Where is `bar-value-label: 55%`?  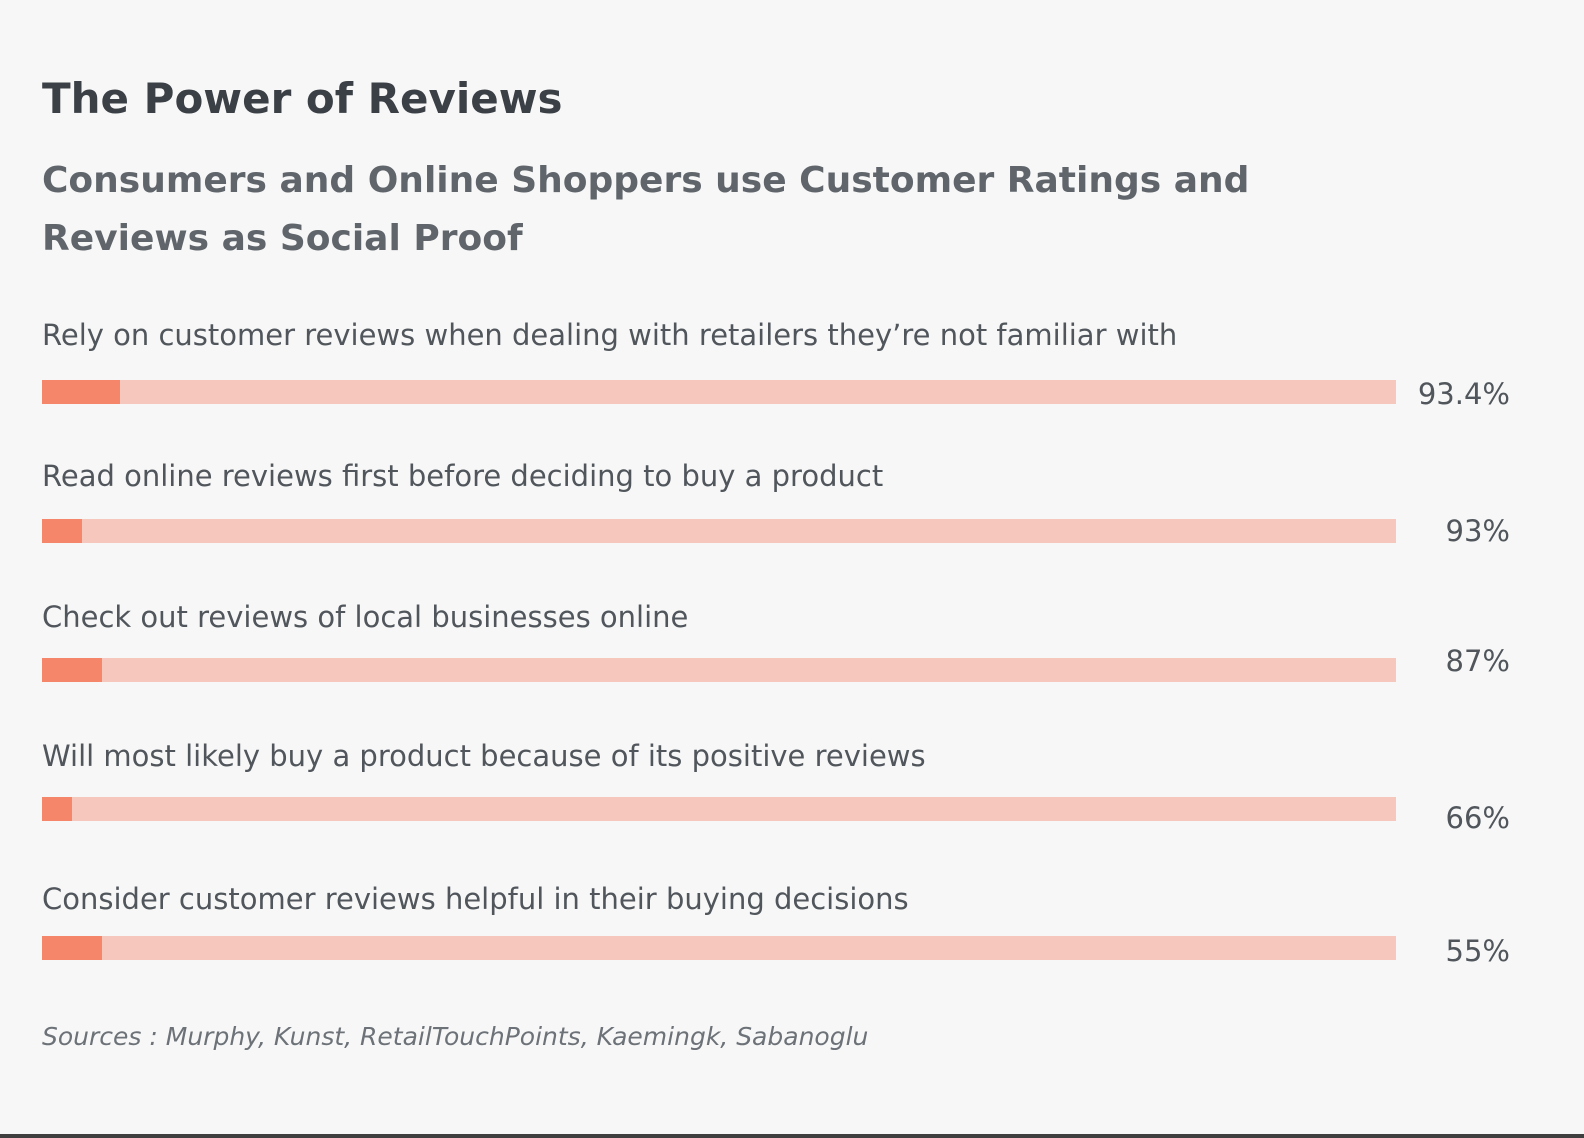
bar-value-label: 55% is located at coordinates (1477, 951).